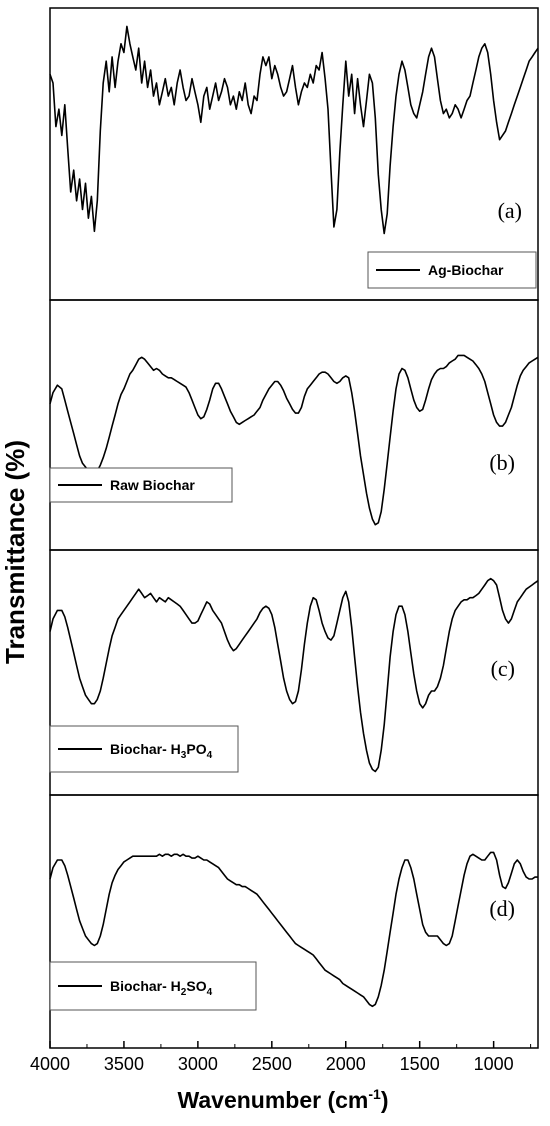 The width and height of the screenshot is (550, 1126). Describe the element at coordinates (420, 1064) in the screenshot. I see `x-tick-label: 1500` at that location.